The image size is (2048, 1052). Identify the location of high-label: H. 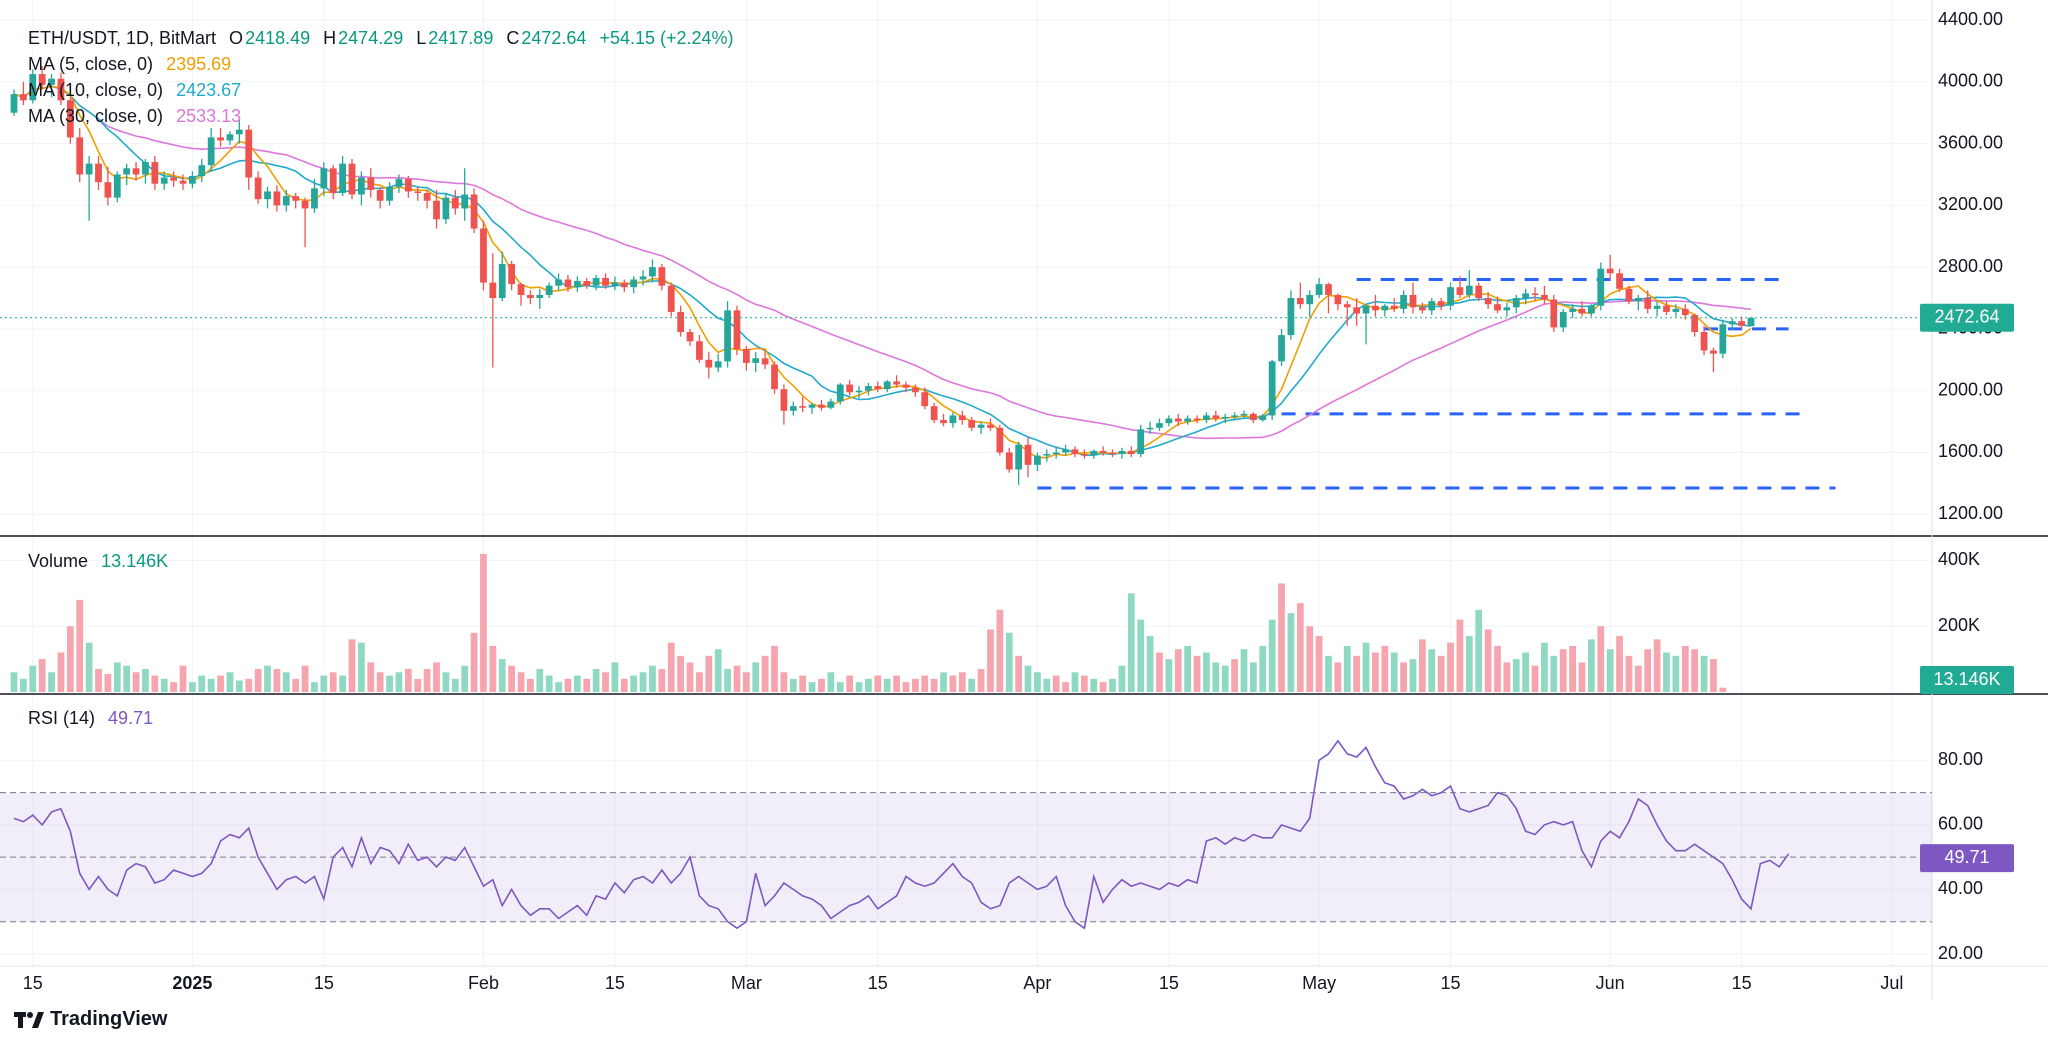
(330, 38).